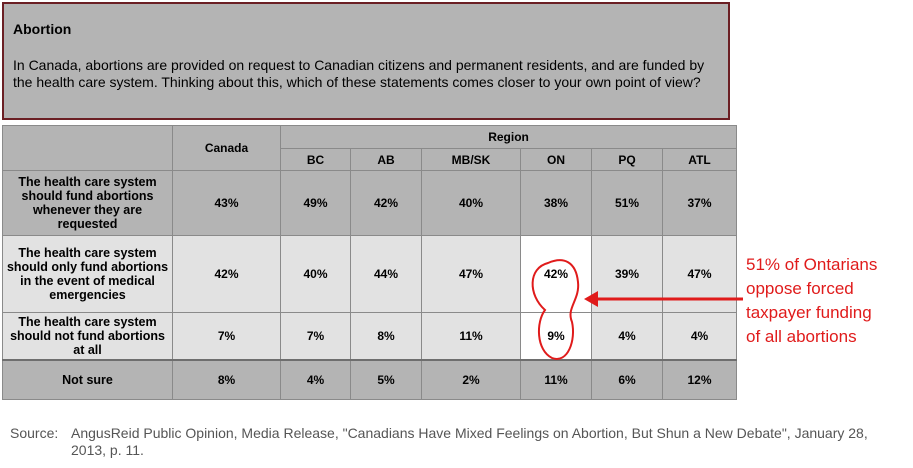 The image size is (913, 468). Describe the element at coordinates (699, 274) in the screenshot. I see `cell-atl: 47%` at that location.